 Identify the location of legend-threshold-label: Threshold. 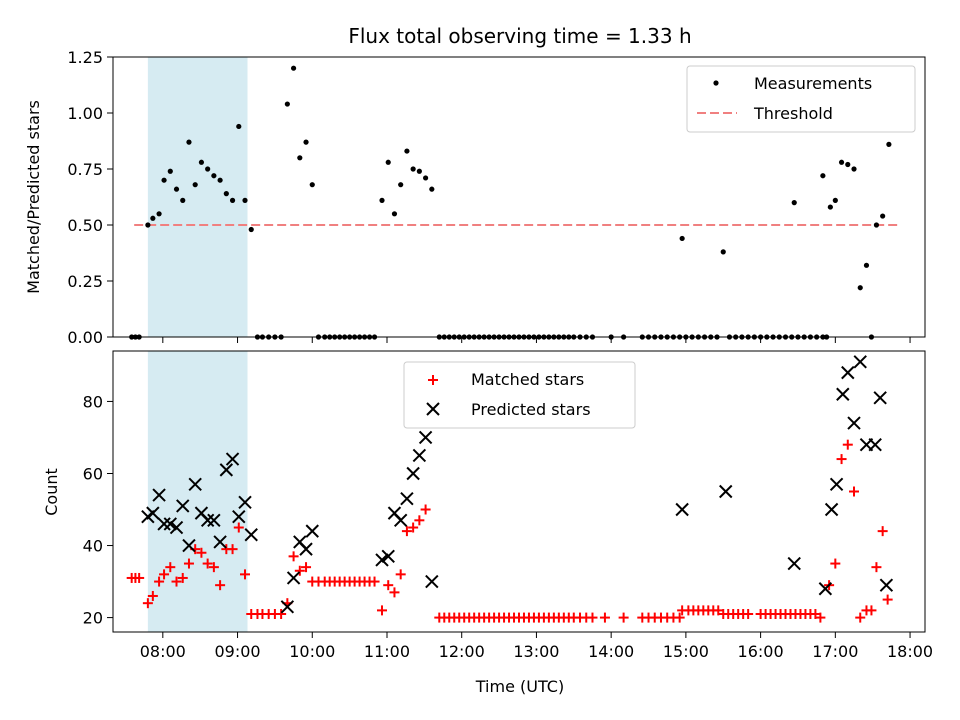
(793, 113).